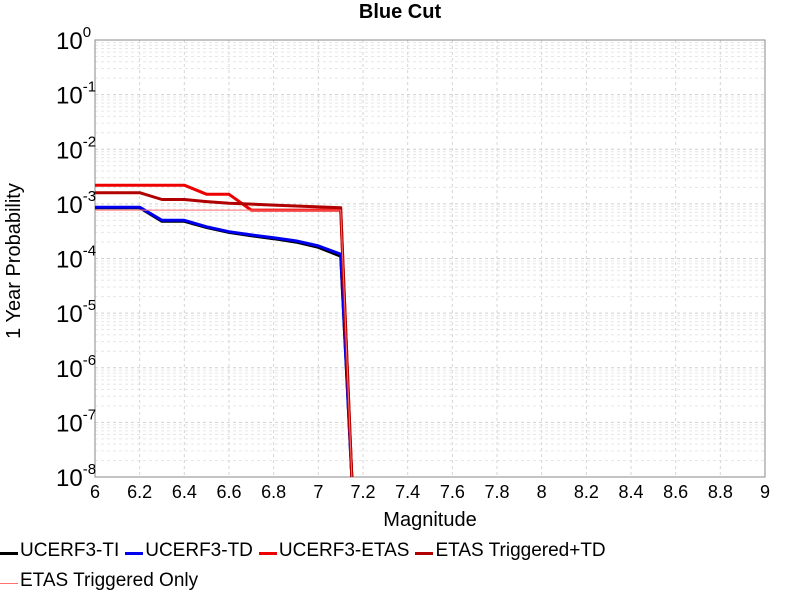 The height and width of the screenshot is (600, 800). I want to click on x-tick-label: 6.8, so click(273, 492).